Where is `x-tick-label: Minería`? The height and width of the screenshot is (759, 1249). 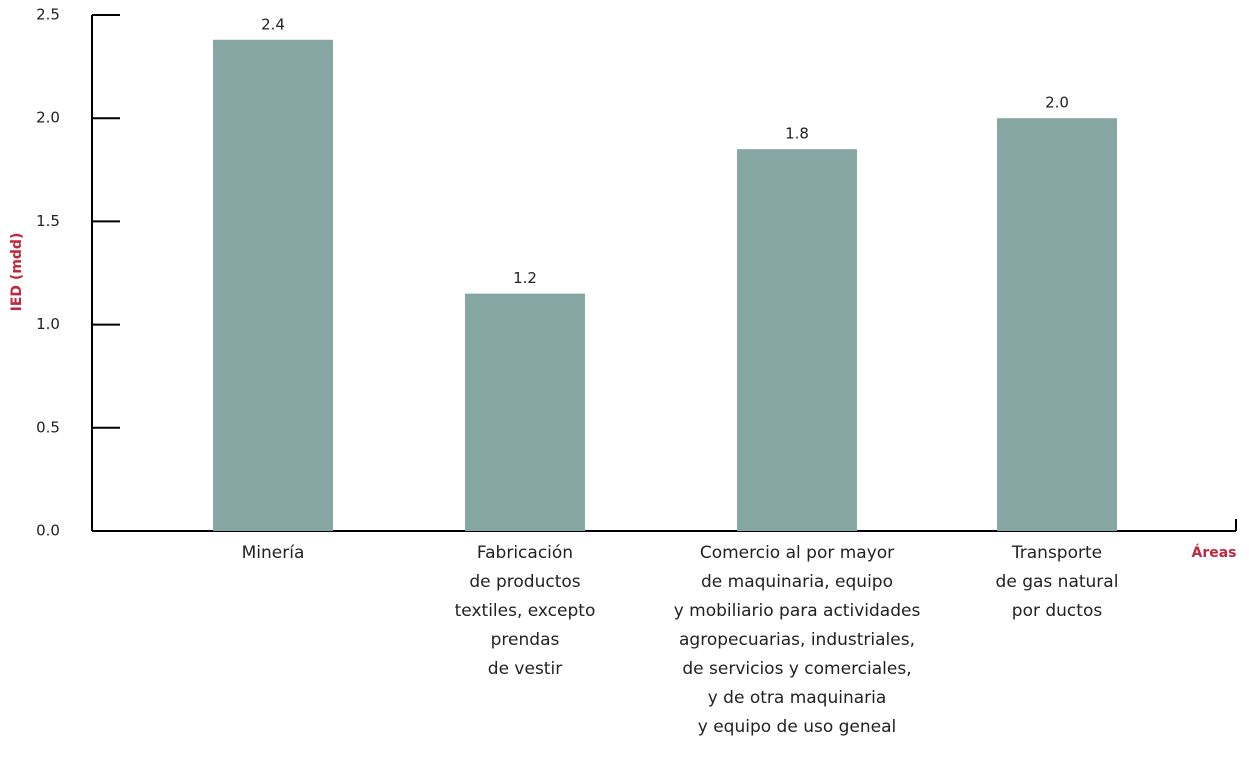
x-tick-label: Minería is located at coordinates (273, 553).